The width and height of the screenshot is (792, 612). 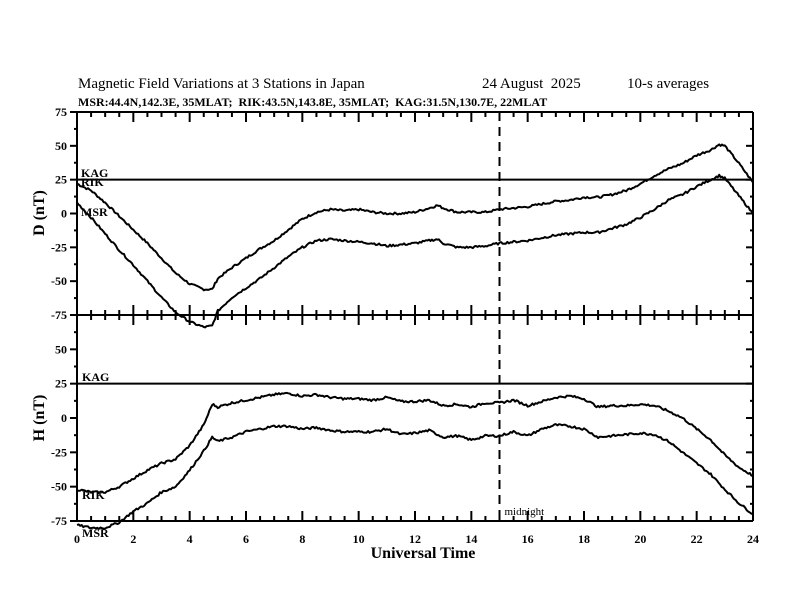 I want to click on x-tick-label: 20, so click(x=640, y=539).